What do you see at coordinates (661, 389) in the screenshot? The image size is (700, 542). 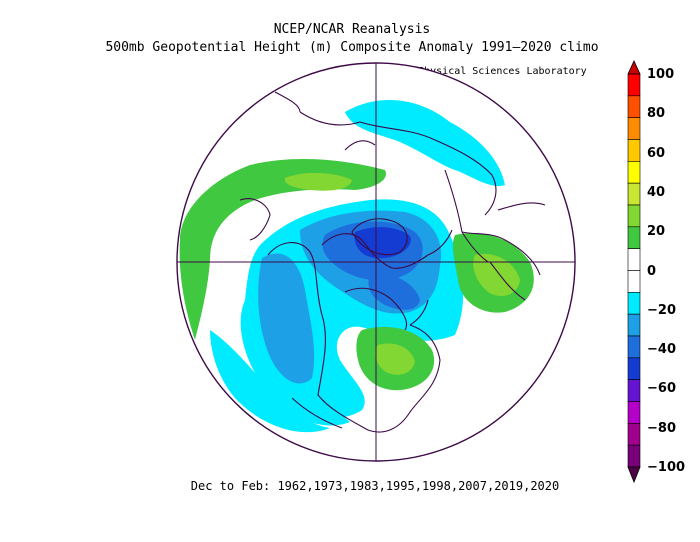 I see `colorbar-tick-label: −60` at bounding box center [661, 389].